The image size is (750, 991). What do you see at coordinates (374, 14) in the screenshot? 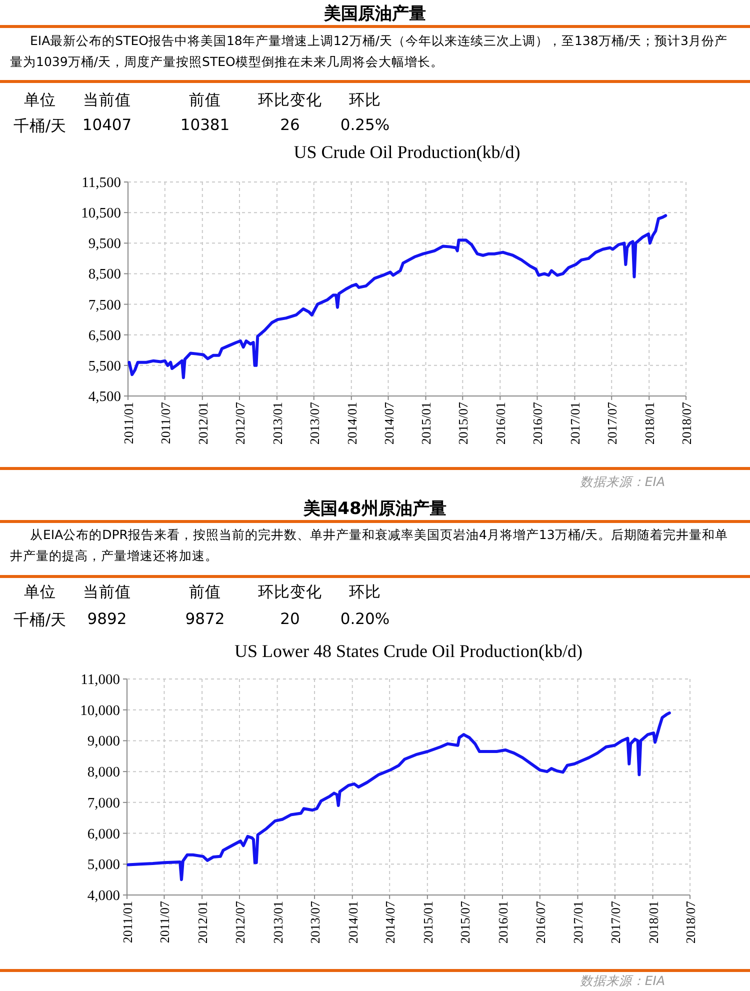
I see `text: 美国原油产量` at bounding box center [374, 14].